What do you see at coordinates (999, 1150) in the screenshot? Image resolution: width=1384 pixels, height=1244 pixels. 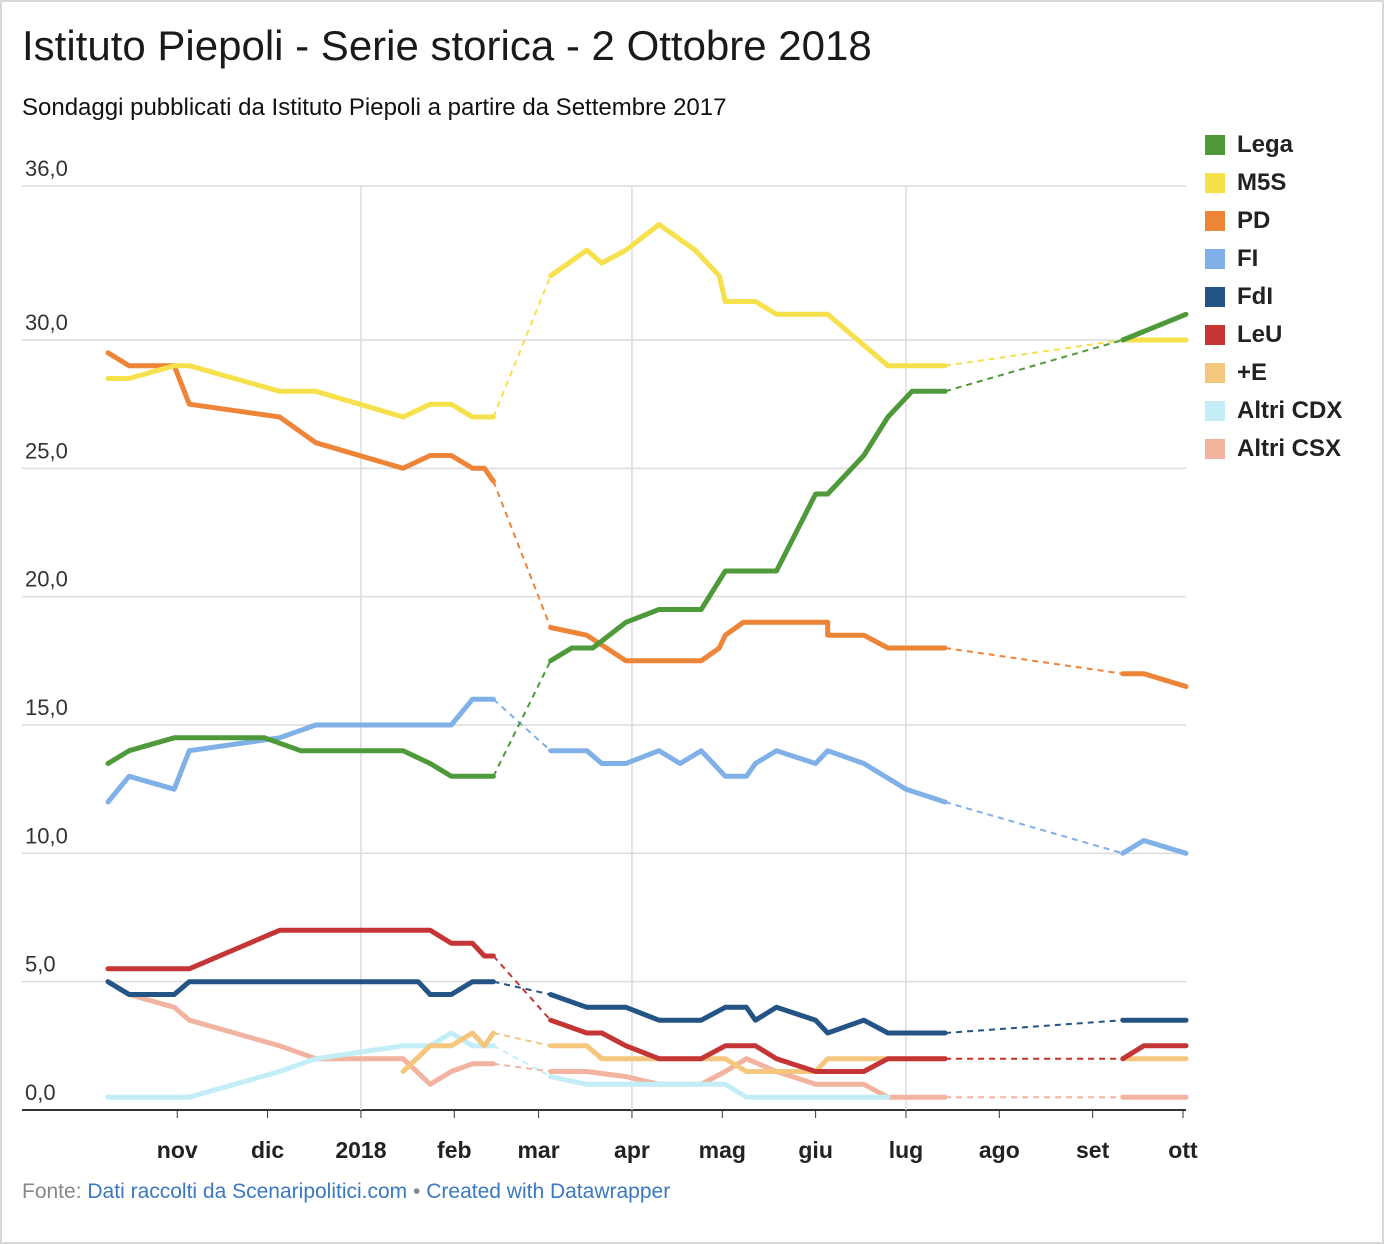 I see `x-tick-label: ago` at bounding box center [999, 1150].